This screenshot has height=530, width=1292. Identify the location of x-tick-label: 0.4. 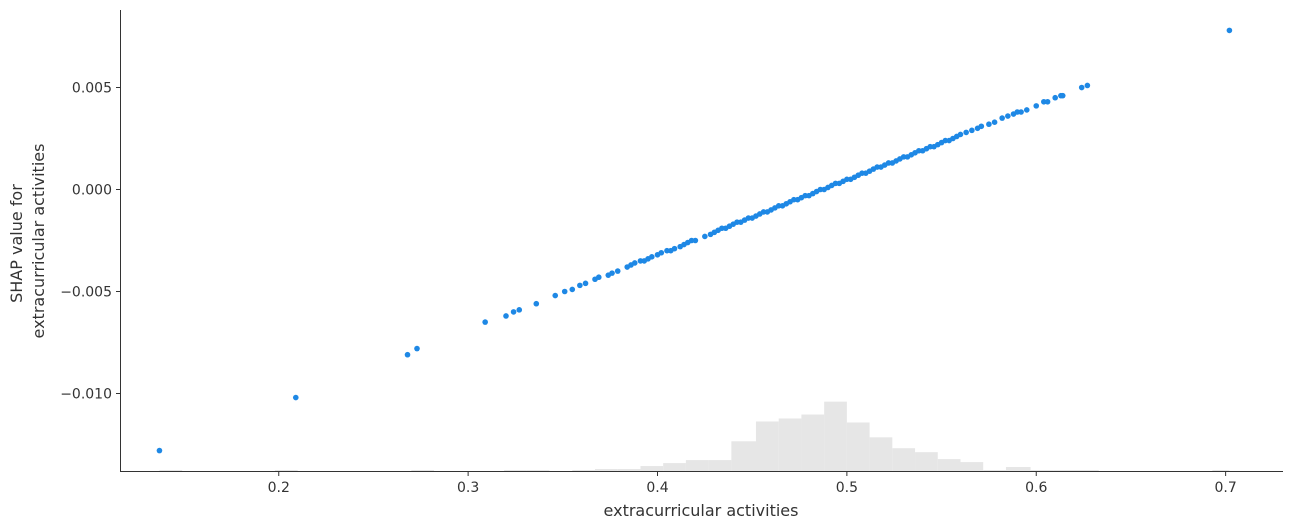
(657, 488).